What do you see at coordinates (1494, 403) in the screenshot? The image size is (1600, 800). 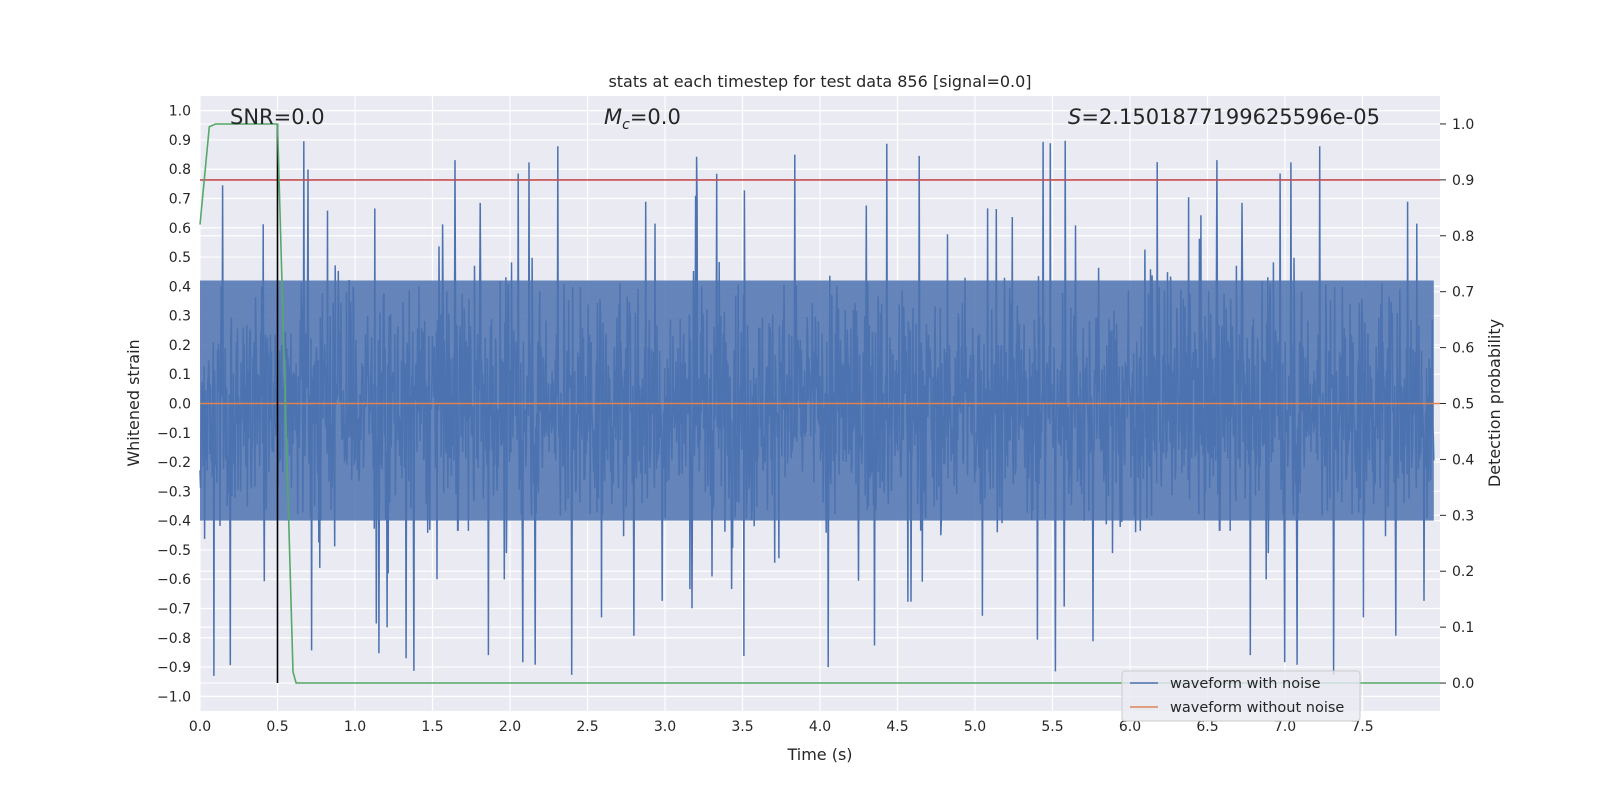 I see `y-right-axis-label: Detection probability` at bounding box center [1494, 403].